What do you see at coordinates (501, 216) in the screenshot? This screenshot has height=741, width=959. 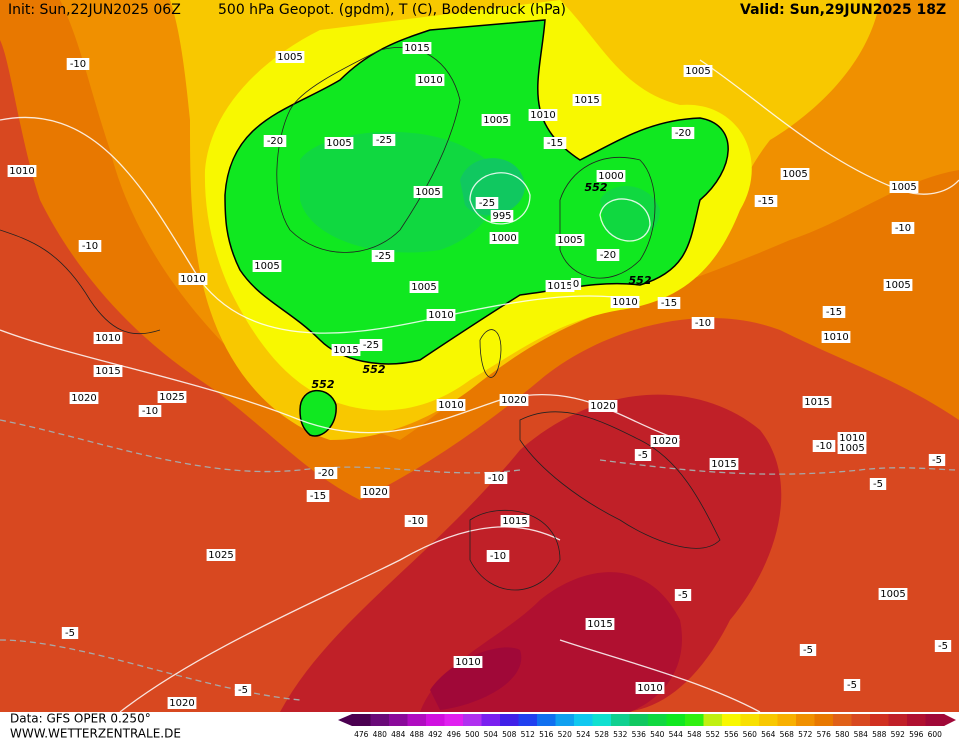 I see `pressure-label: 995` at bounding box center [501, 216].